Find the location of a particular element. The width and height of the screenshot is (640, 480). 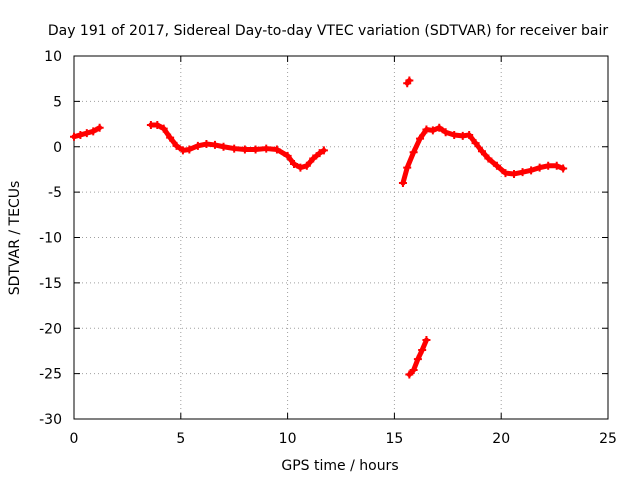

data-line is located at coordinates (483, 155).